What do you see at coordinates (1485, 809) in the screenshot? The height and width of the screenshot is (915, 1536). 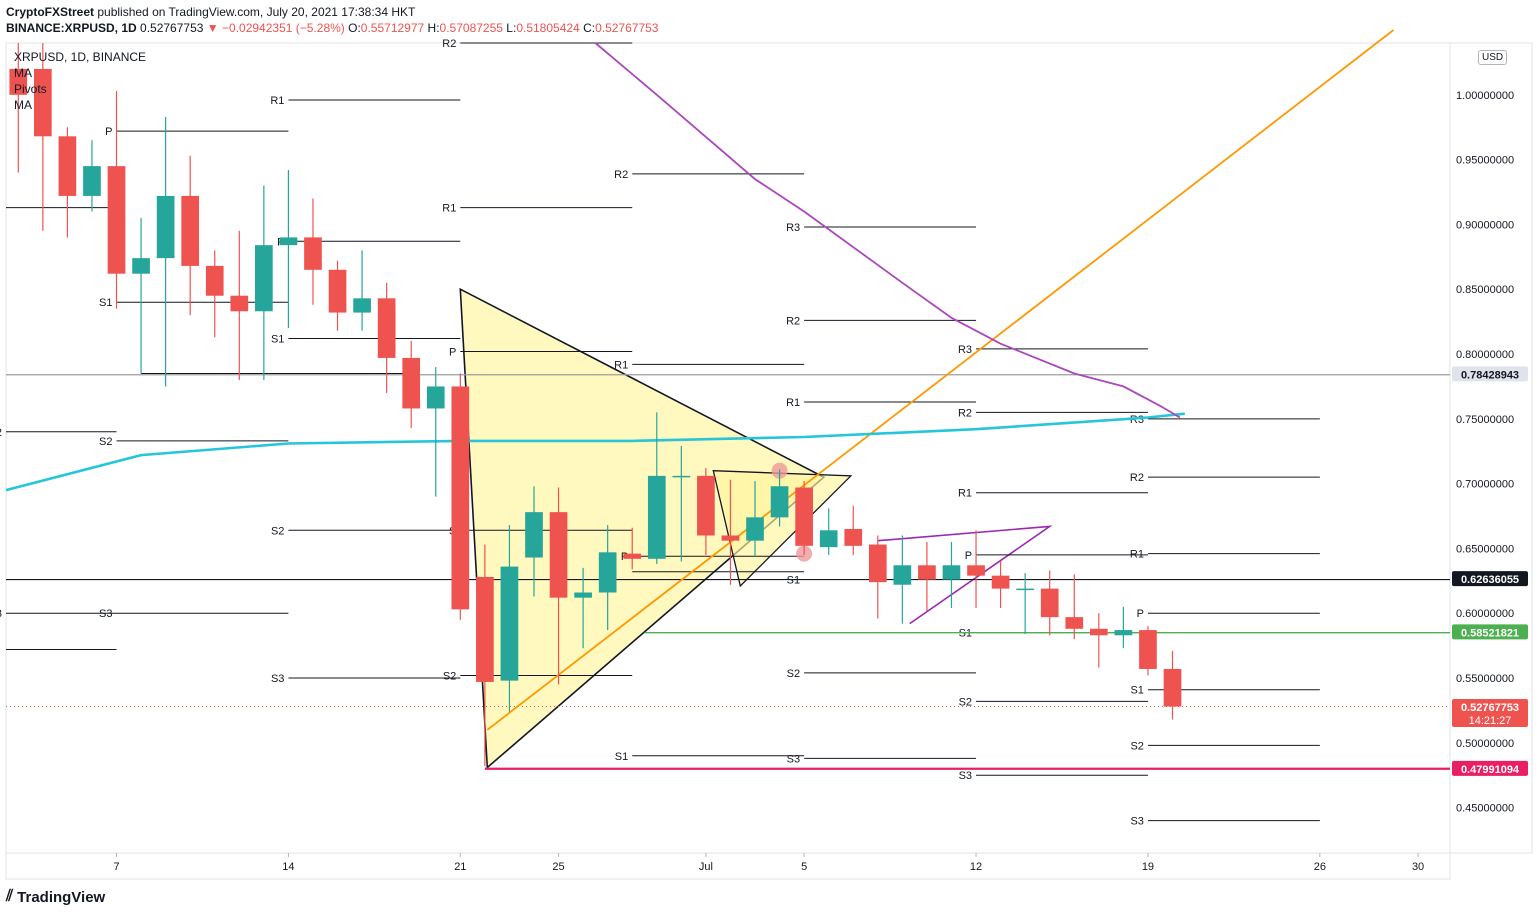 I see `y-tick-label: 0.45000000` at bounding box center [1485, 809].